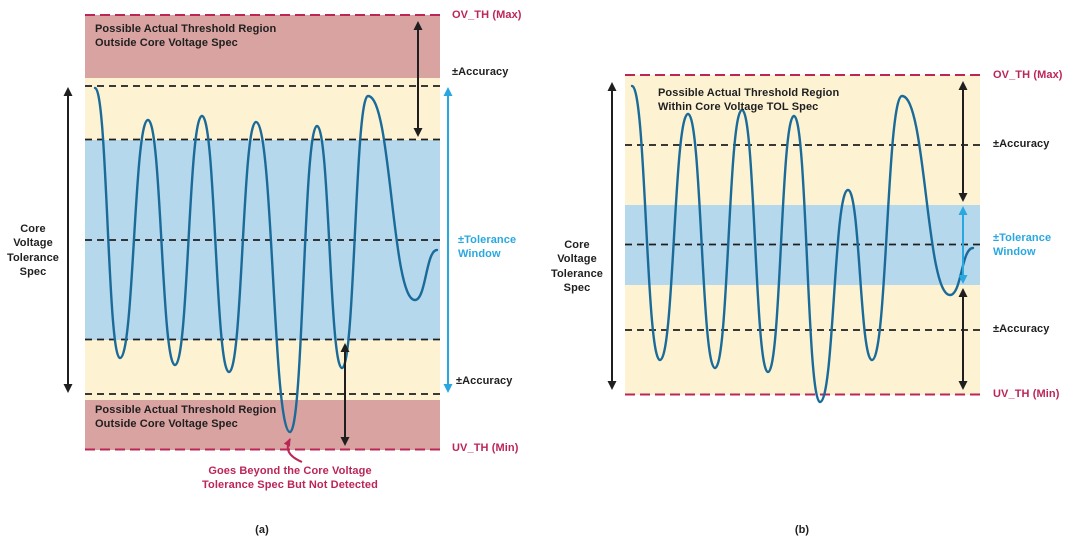 Image resolution: width=1080 pixels, height=549 pixels. I want to click on lower-accuracy-band-a, so click(262, 370).